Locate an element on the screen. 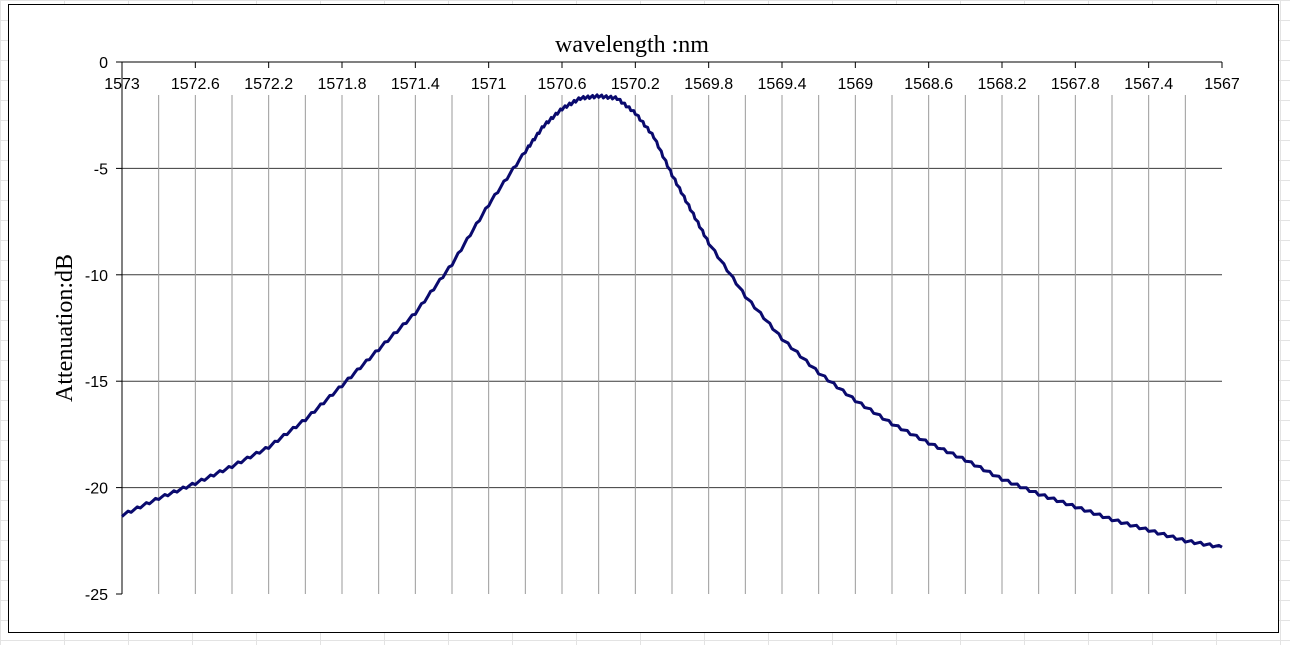 Image resolution: width=1290 pixels, height=645 pixels. x-tick-label: 1572.2 is located at coordinates (268, 84).